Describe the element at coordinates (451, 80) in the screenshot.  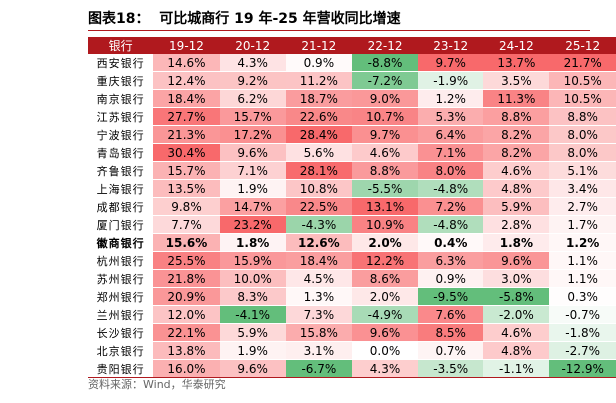
I see `growth-cell: -1.9%` at that location.